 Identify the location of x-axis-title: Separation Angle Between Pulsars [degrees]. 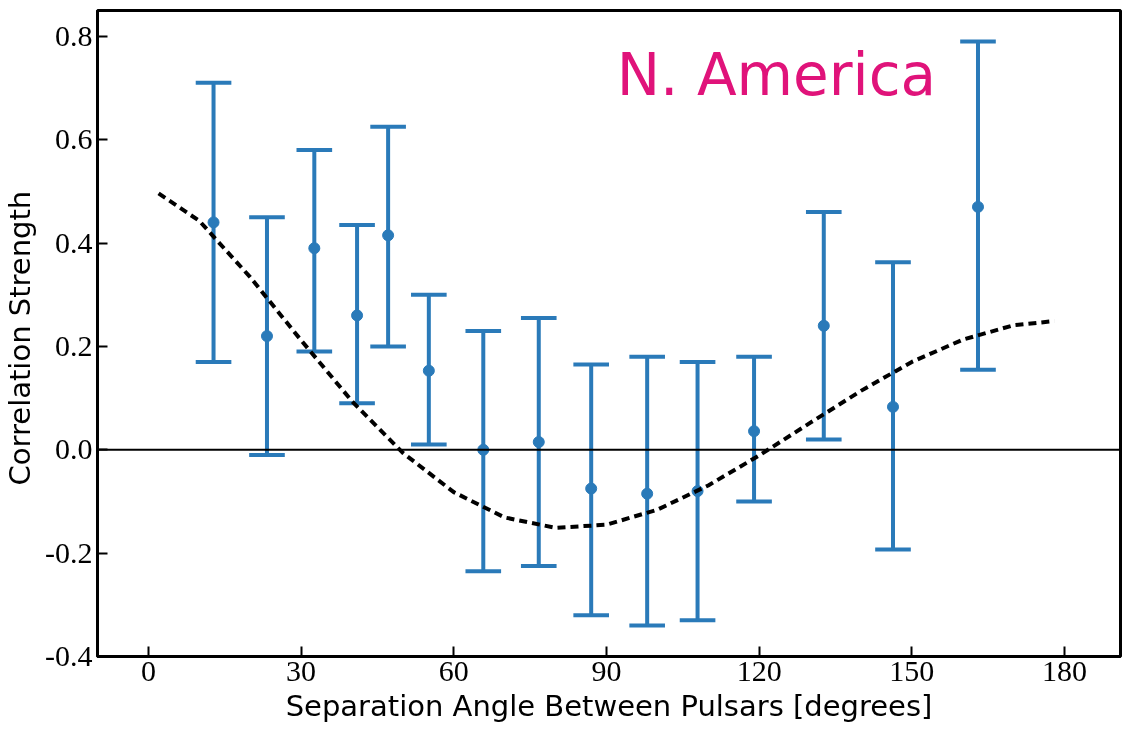
(609, 705).